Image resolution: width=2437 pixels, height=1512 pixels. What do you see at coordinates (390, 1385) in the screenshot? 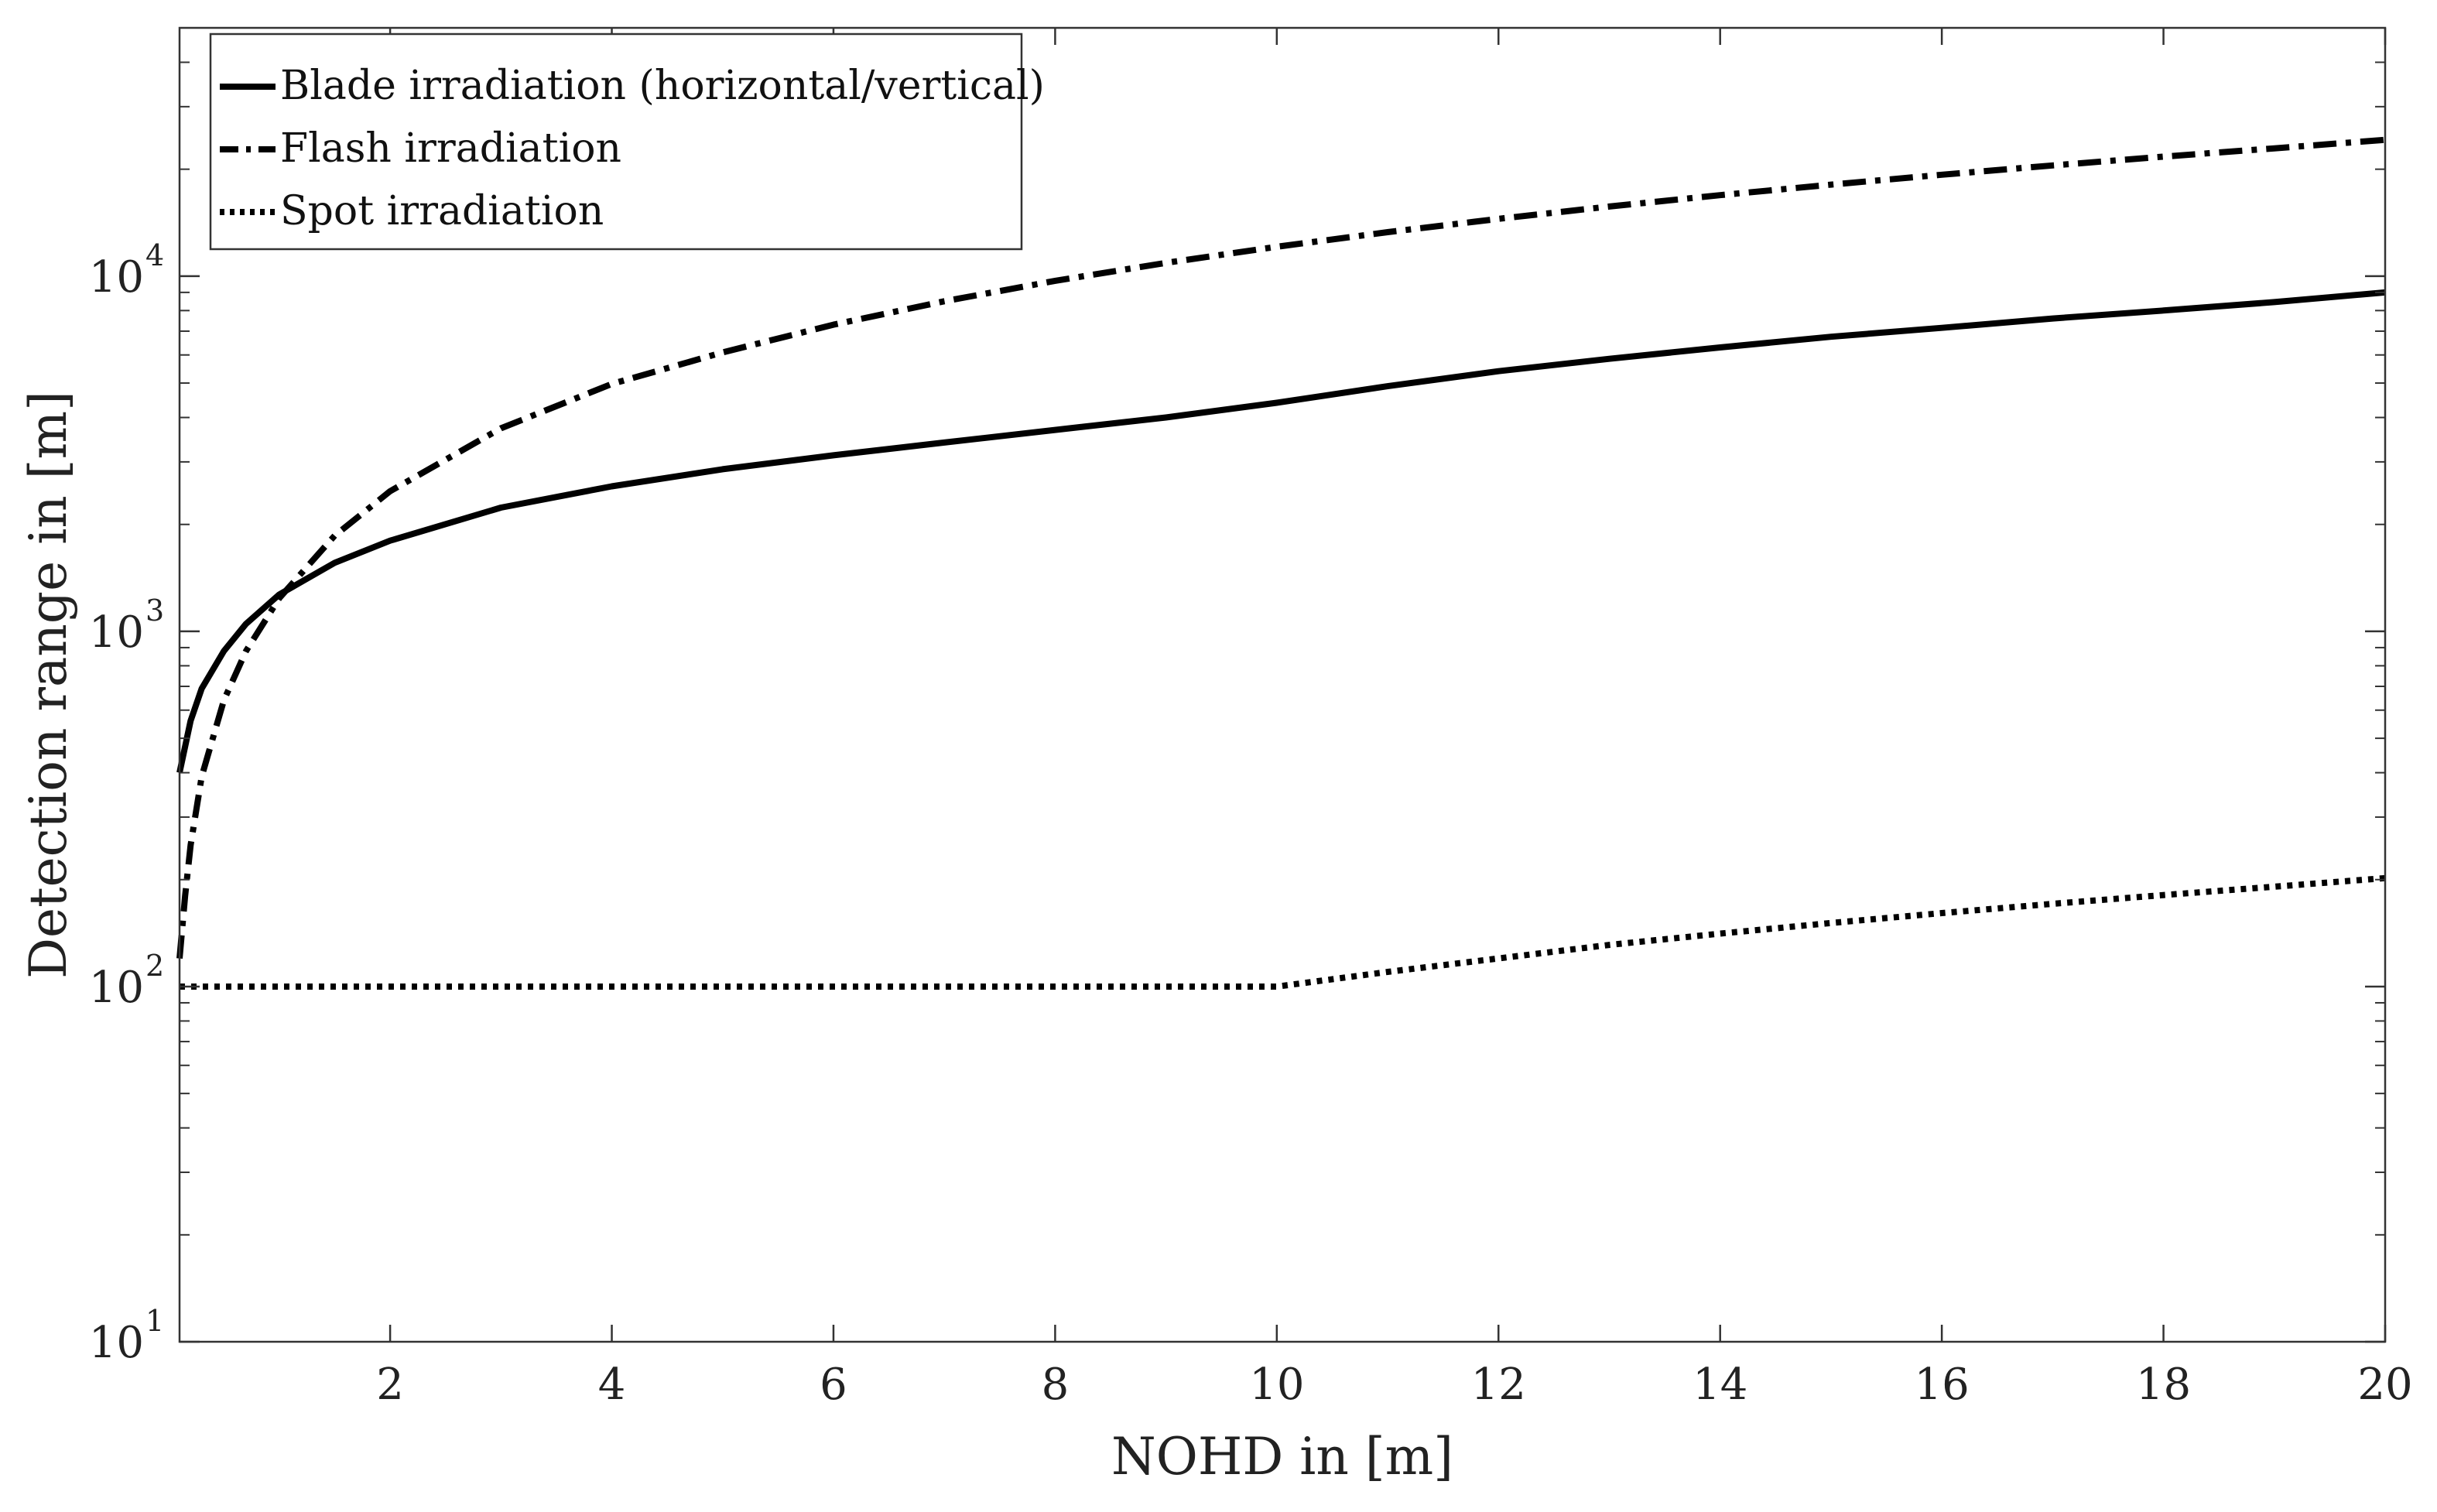
I see `x-tick-label: 2` at bounding box center [390, 1385].